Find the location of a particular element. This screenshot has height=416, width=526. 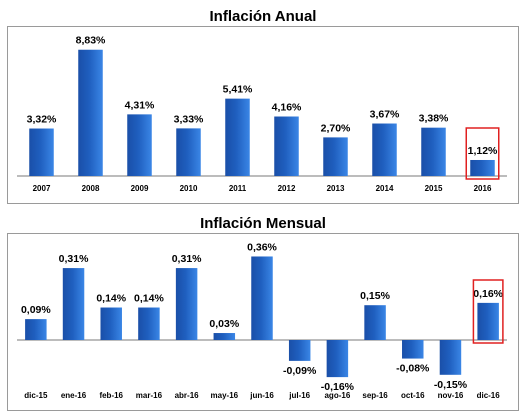

monthly-tick-label-dic-16: dic-16 is located at coordinates (489, 395).